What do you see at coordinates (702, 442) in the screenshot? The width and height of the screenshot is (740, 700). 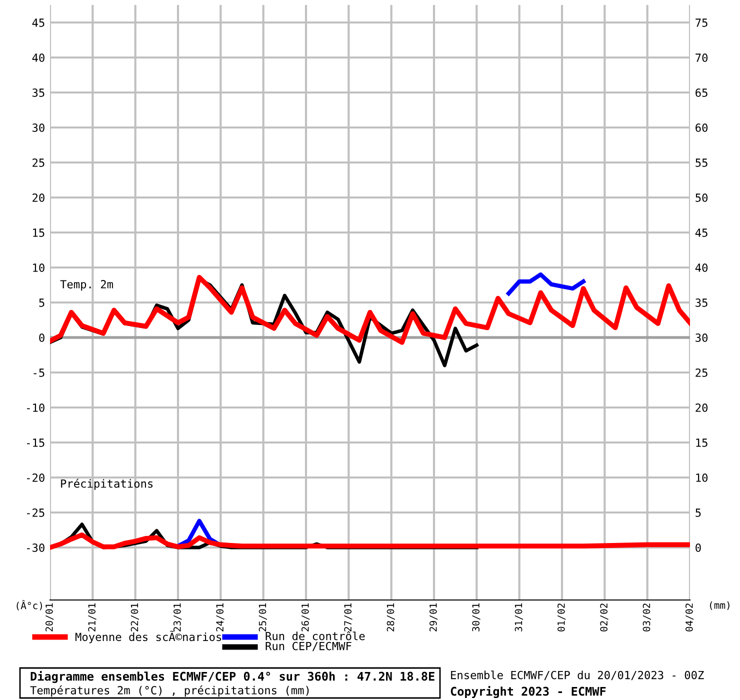 I see `y2-tick-label: 15` at bounding box center [702, 442].